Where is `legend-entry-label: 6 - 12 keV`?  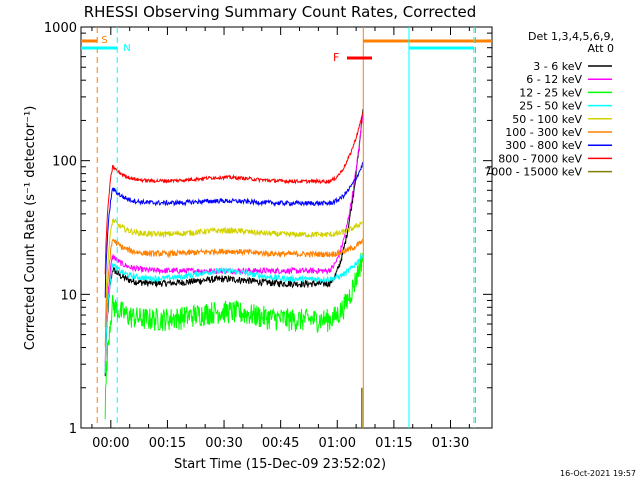 legend-entry-label: 6 - 12 keV is located at coordinates (554, 79).